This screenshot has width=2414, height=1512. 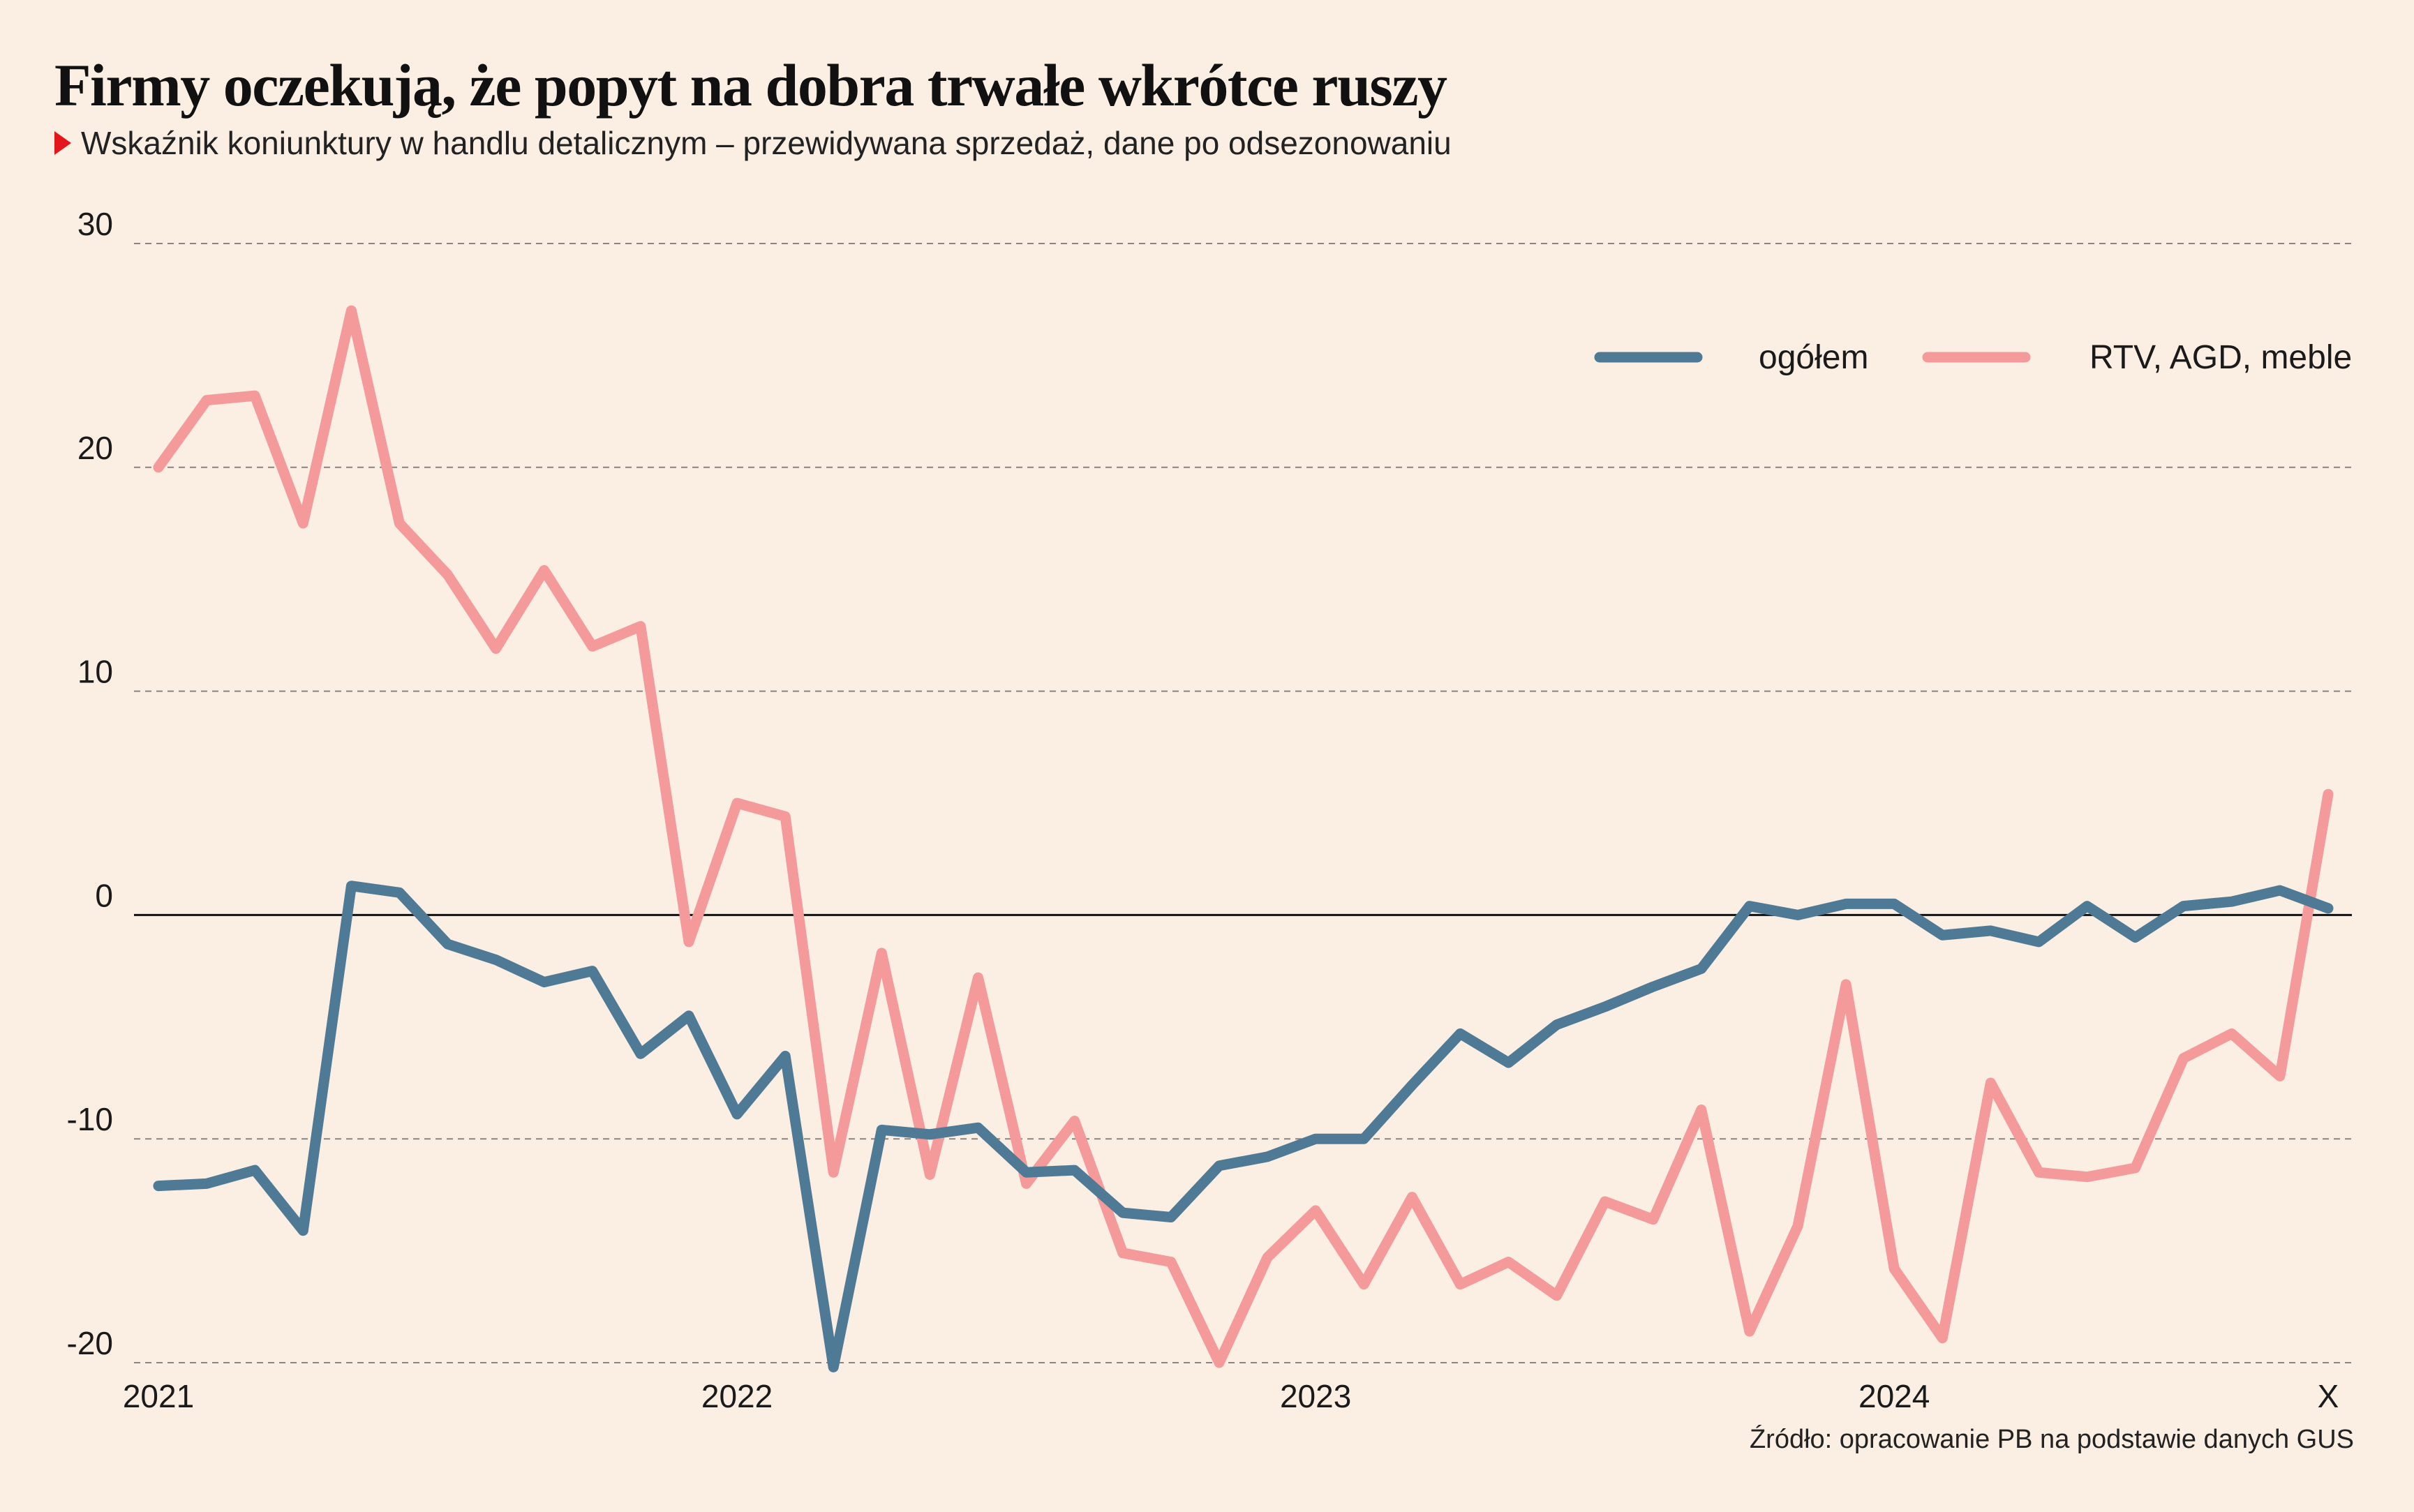 What do you see at coordinates (159, 1396) in the screenshot?
I see `x-tick-label: 2021` at bounding box center [159, 1396].